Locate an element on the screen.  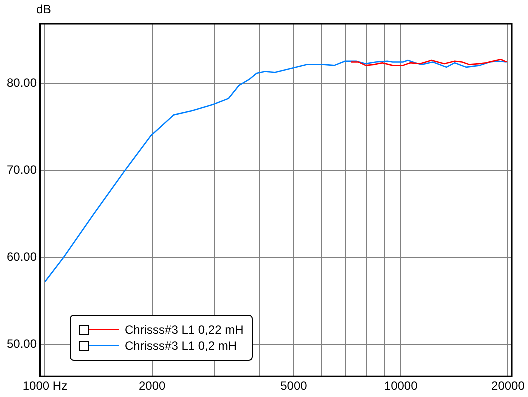
x-tick-label: 2000 is located at coordinates (152, 386).